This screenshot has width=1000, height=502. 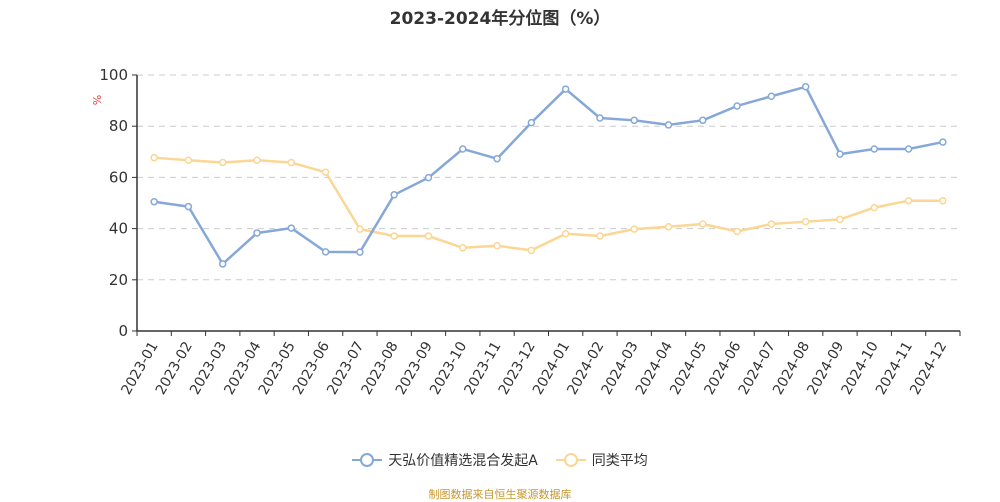 What do you see at coordinates (118, 280) in the screenshot?
I see `y-tick-label: 20` at bounding box center [118, 280].